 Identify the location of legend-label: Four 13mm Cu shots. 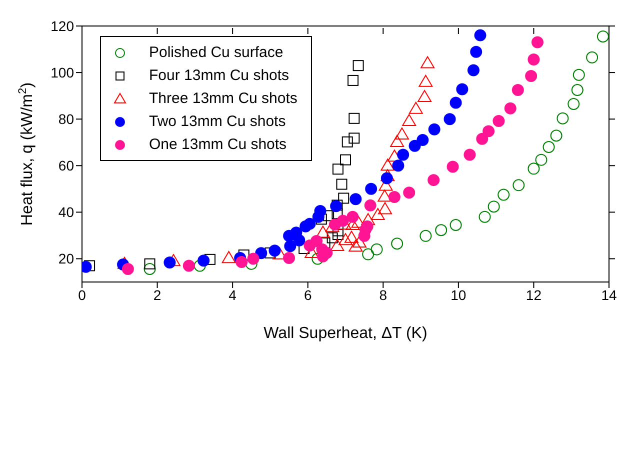
(219, 75).